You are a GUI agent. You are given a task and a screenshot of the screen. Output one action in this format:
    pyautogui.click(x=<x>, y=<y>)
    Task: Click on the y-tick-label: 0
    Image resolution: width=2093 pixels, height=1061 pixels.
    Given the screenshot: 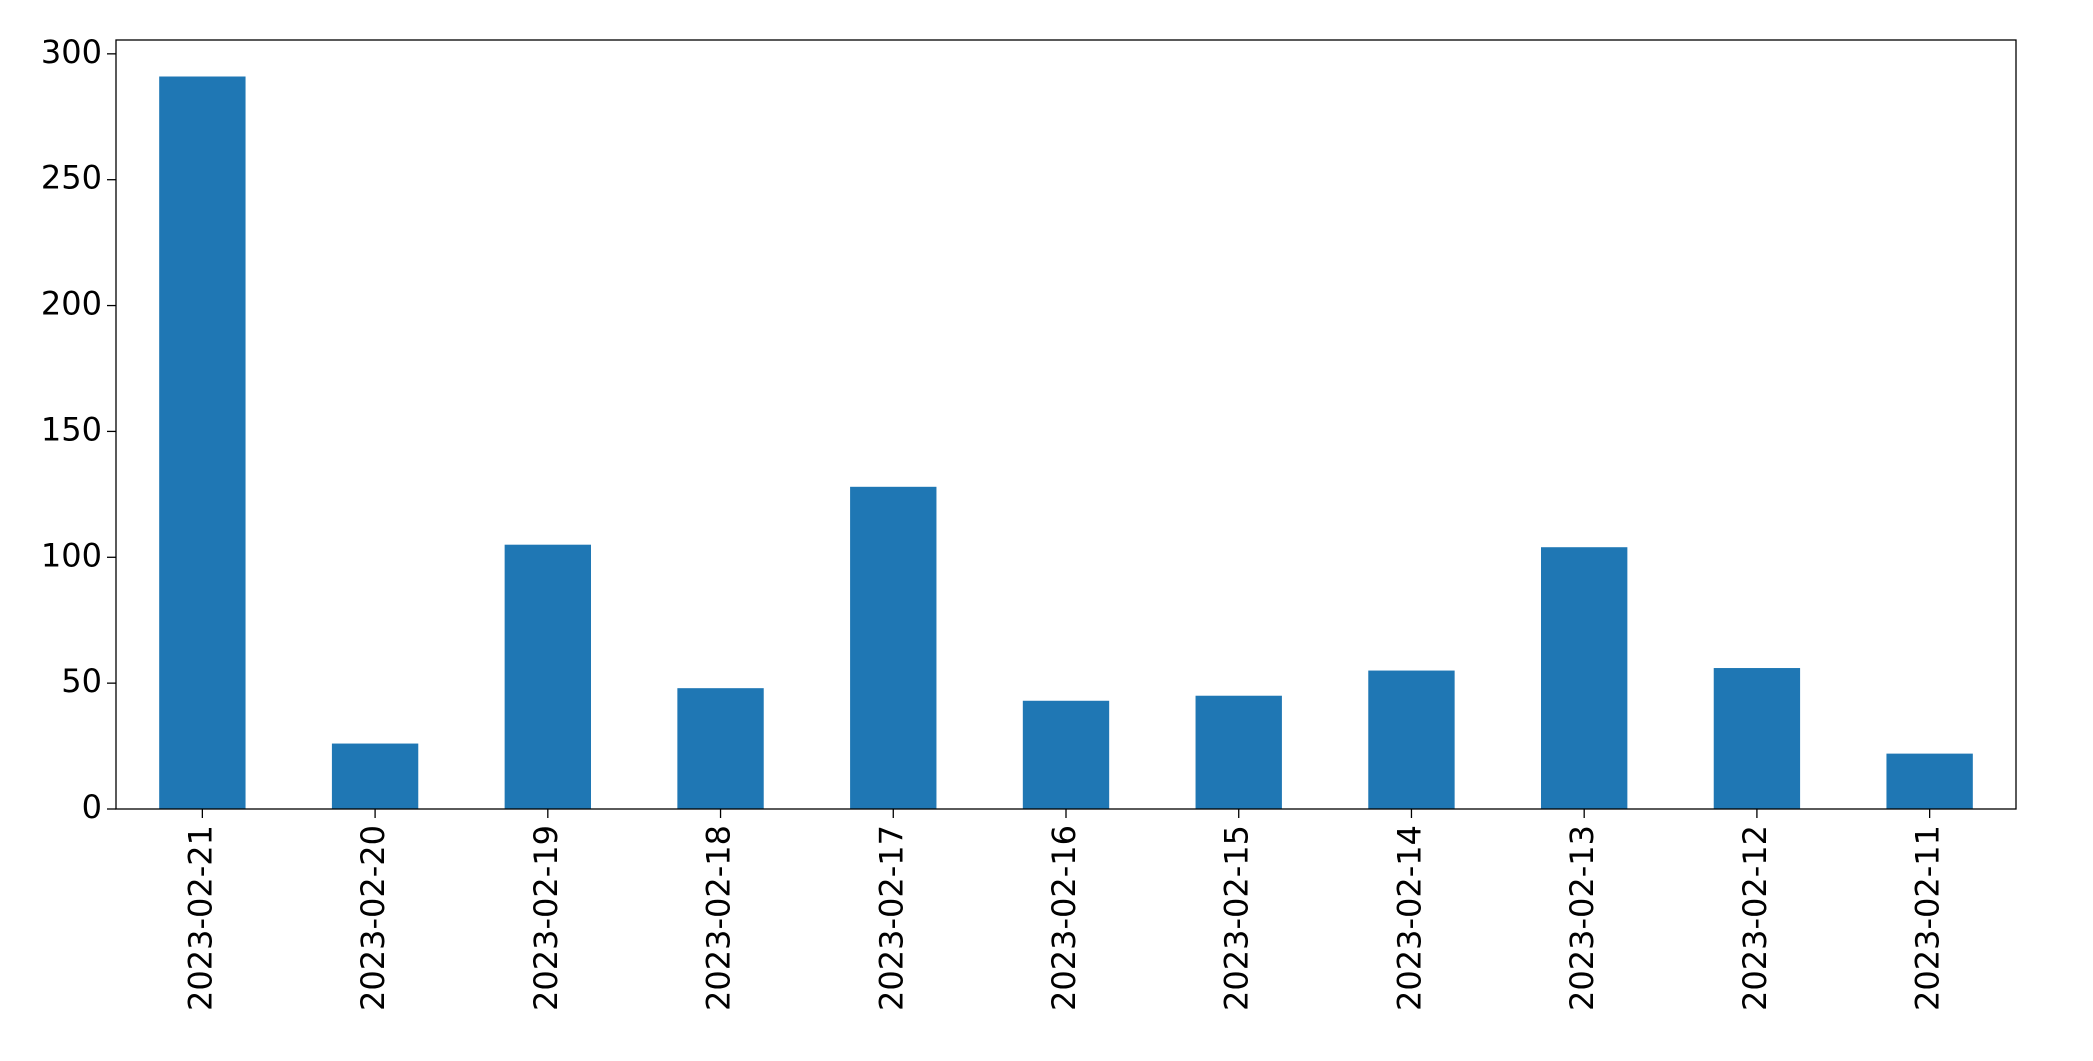 What is the action you would take?
    pyautogui.click(x=92, y=807)
    